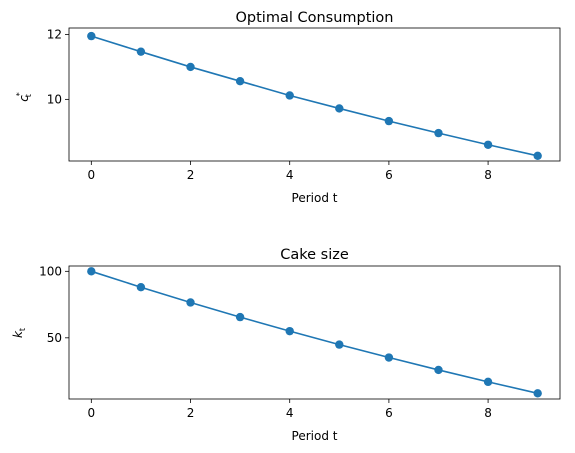  Describe the element at coordinates (389, 175) in the screenshot. I see `consumption-x-tick-label: 6` at that location.